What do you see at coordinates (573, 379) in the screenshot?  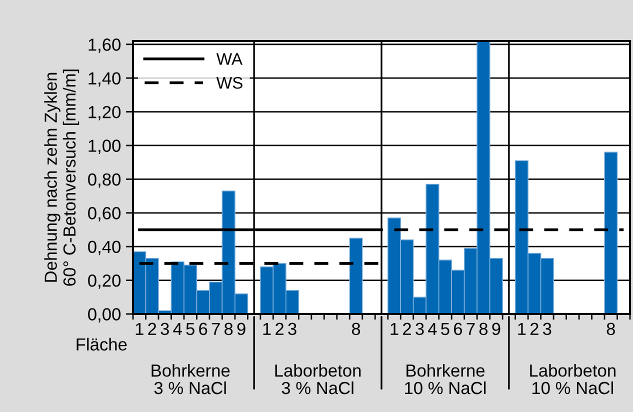 I see `text: Laborbeton 10 % NaCl` at bounding box center [573, 379].